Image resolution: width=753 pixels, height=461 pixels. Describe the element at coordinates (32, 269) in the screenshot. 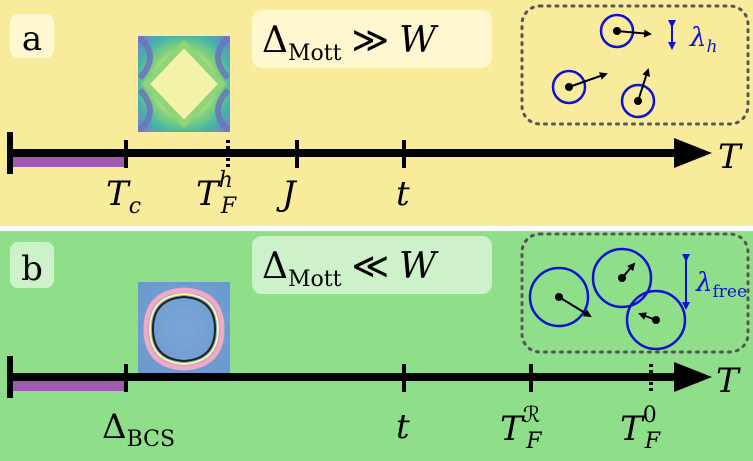

I see `panel-b-label: b` at that location.